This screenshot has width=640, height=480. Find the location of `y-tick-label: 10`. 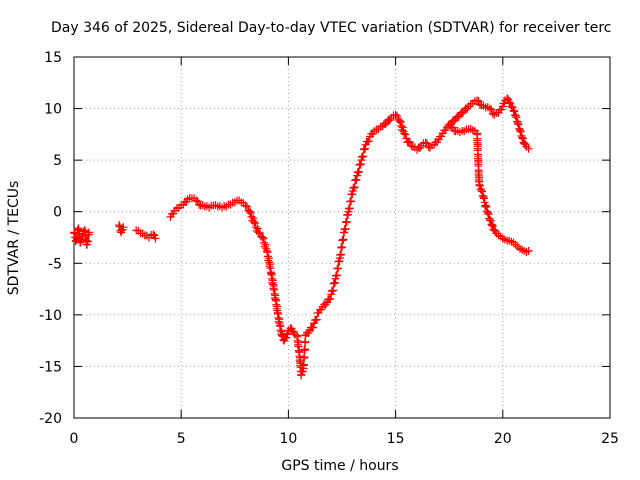

y-tick-label: 10 is located at coordinates (53, 110).